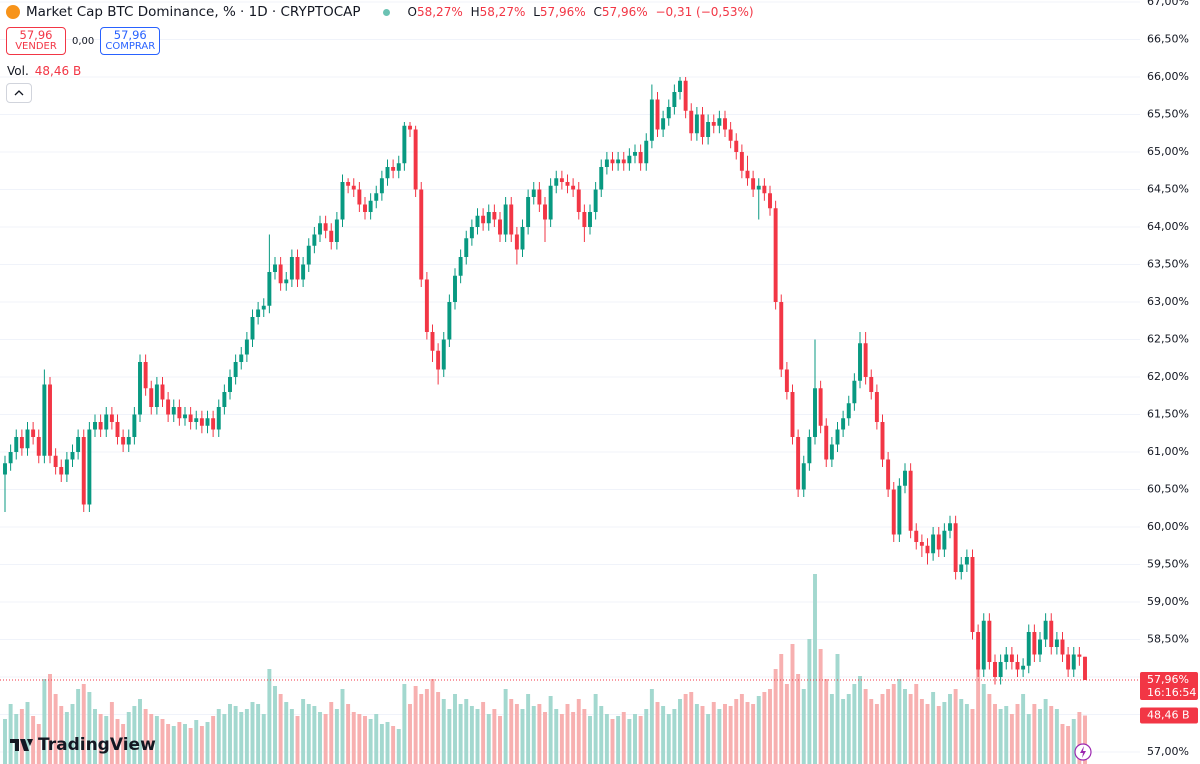  Describe the element at coordinates (1171, 692) in the screenshot. I see `countdown: 16:16:54` at that location.